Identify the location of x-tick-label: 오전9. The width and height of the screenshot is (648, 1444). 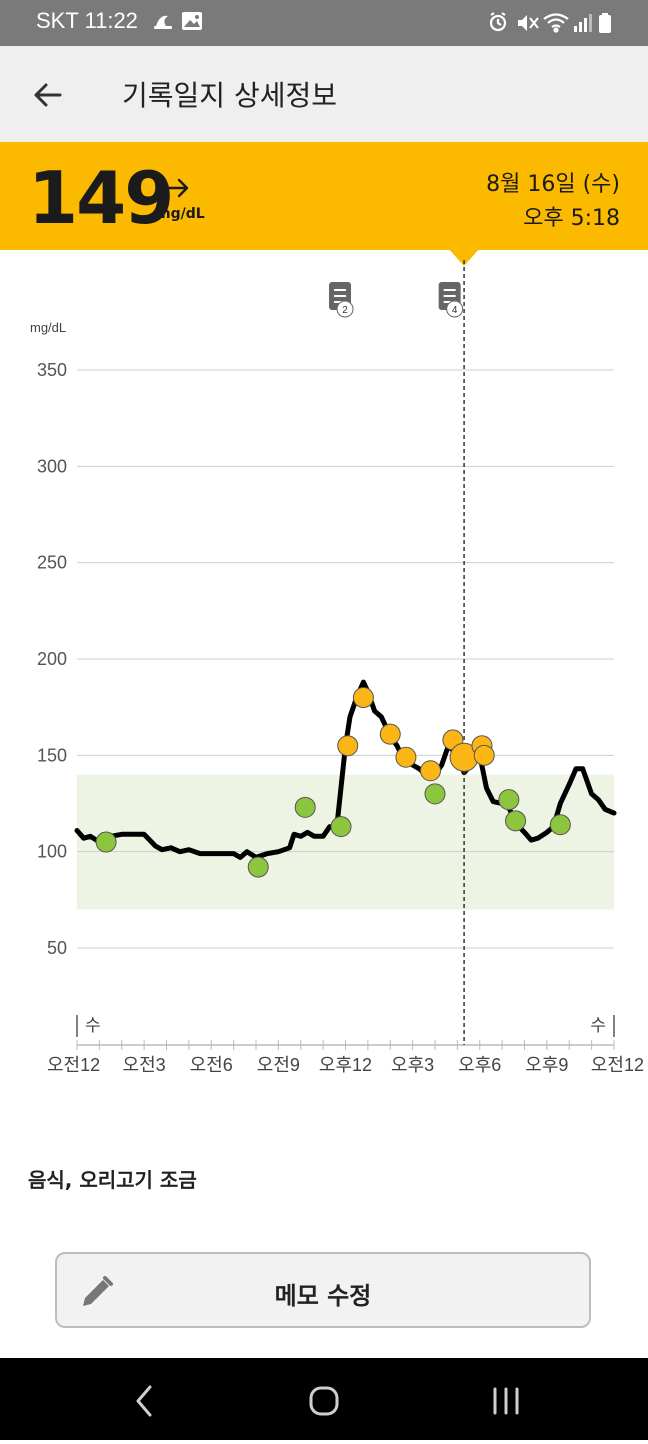
(278, 1065).